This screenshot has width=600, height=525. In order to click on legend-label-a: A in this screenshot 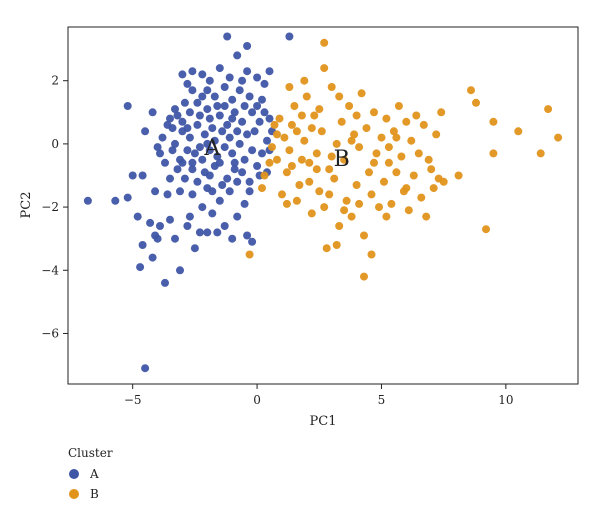, I will do `click(94, 474)`.